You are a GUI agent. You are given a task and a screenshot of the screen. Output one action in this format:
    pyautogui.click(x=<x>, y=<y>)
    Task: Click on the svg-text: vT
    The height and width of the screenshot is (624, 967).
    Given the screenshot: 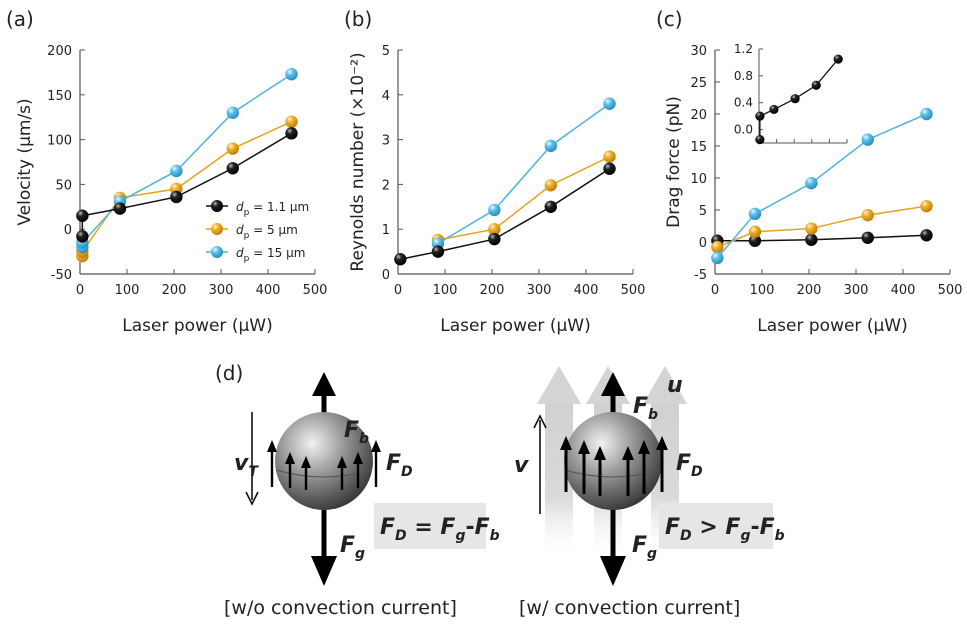 What is the action you would take?
    pyautogui.click(x=246, y=465)
    